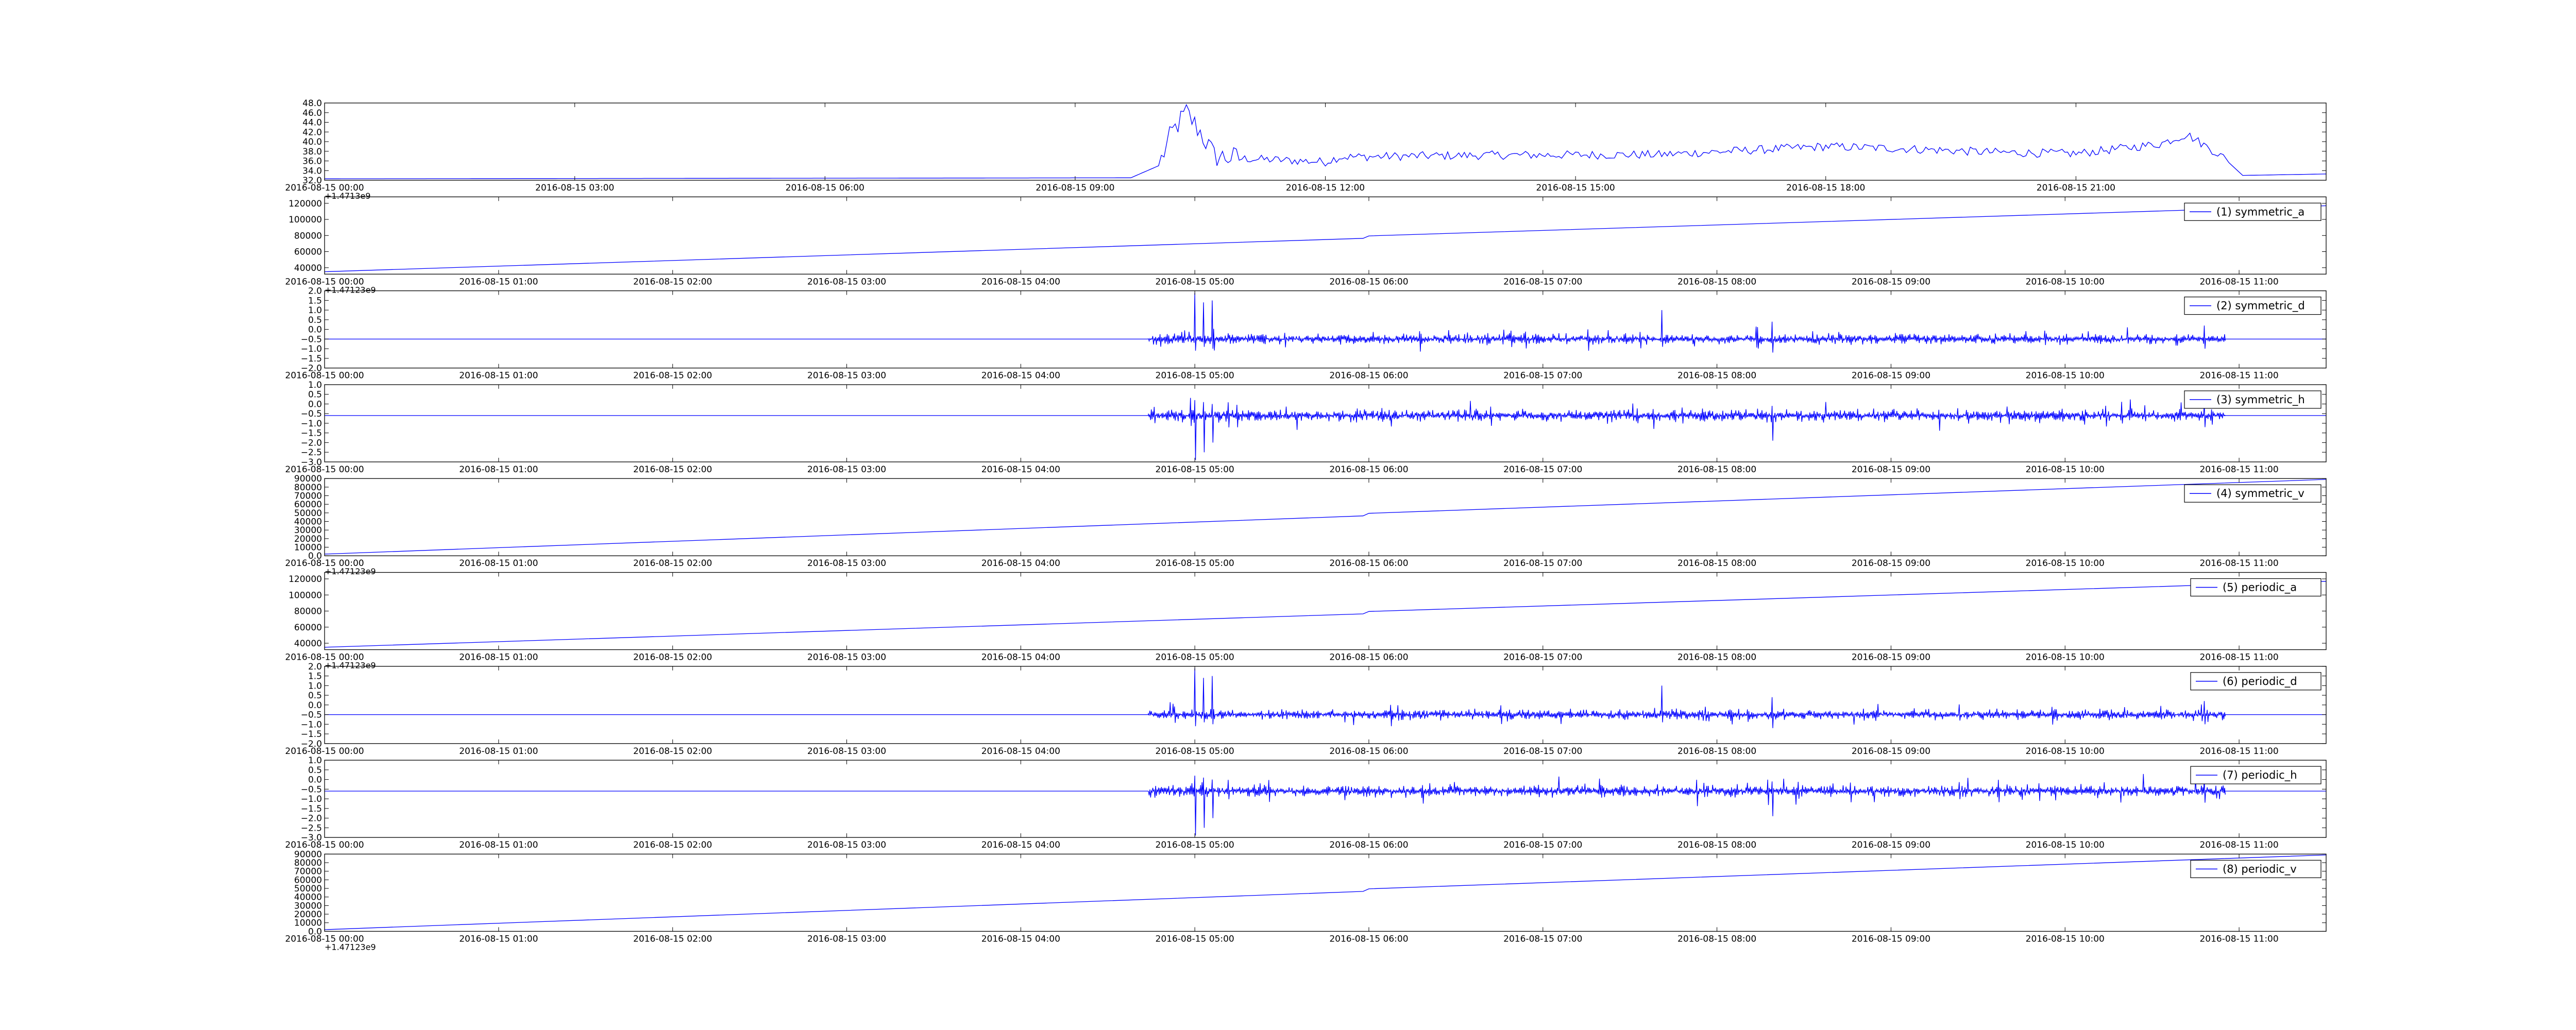  What do you see at coordinates (308, 914) in the screenshot?
I see `y-tick-label: 20000` at bounding box center [308, 914].